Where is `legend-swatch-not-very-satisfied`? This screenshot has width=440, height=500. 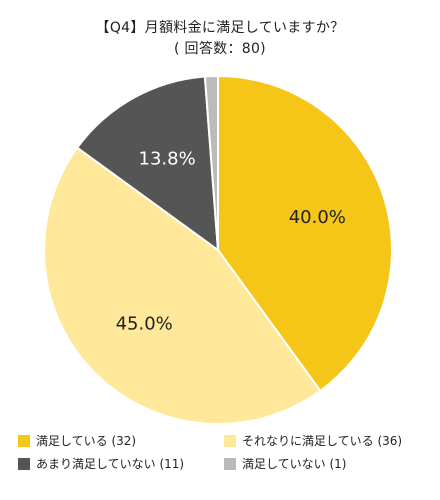
legend-swatch-not-very-satisfied is located at coordinates (24, 464).